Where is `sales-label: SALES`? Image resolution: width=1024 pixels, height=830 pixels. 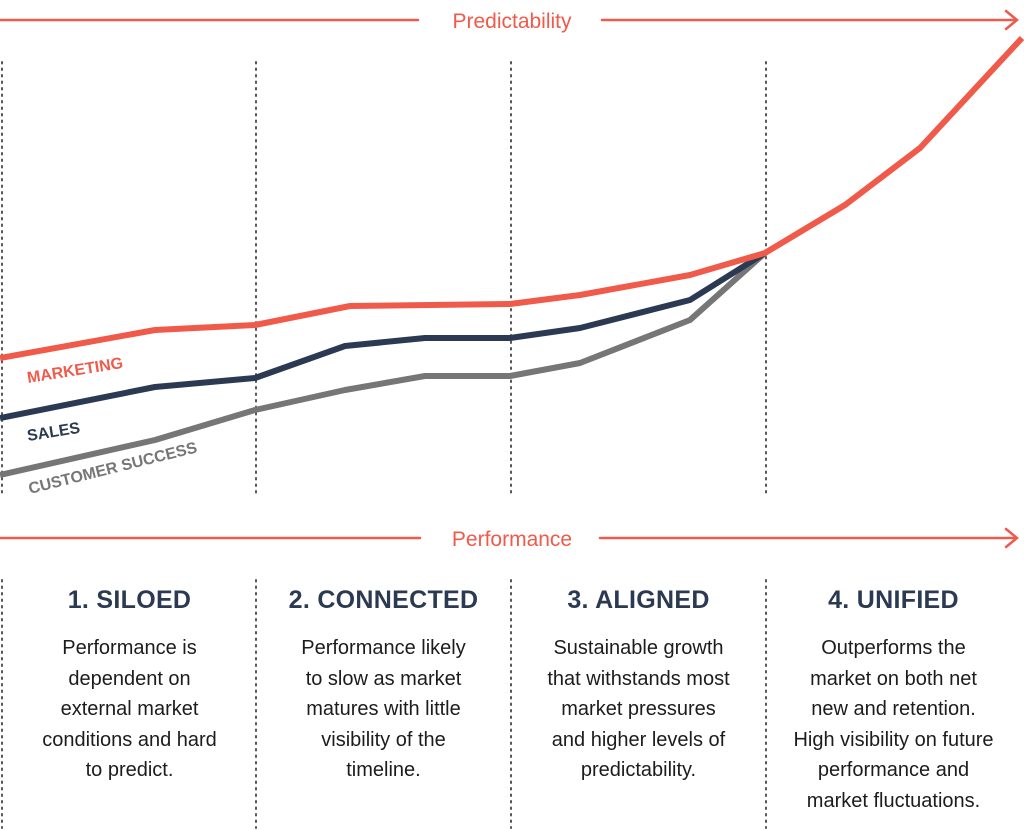 sales-label: SALES is located at coordinates (54, 432).